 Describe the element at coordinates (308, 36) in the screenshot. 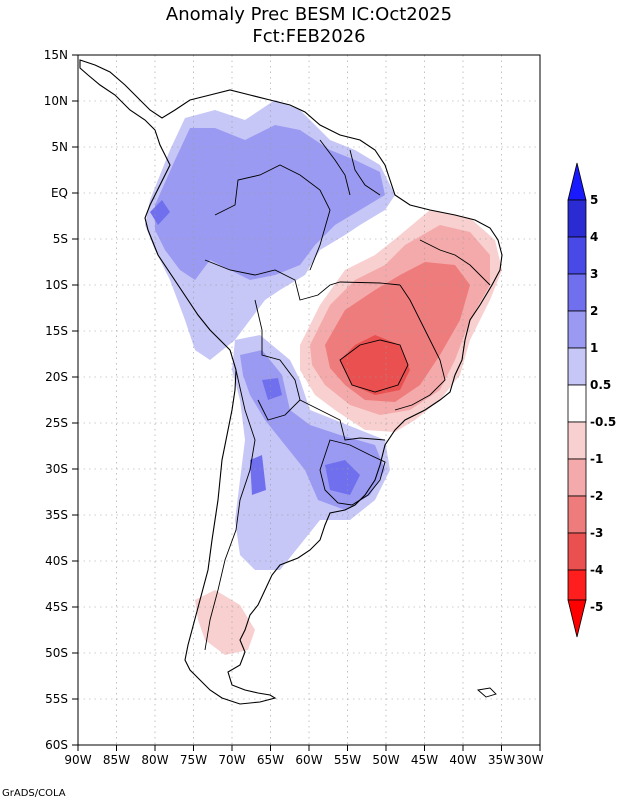

I see `title-line2: Fct:FEB2026` at that location.